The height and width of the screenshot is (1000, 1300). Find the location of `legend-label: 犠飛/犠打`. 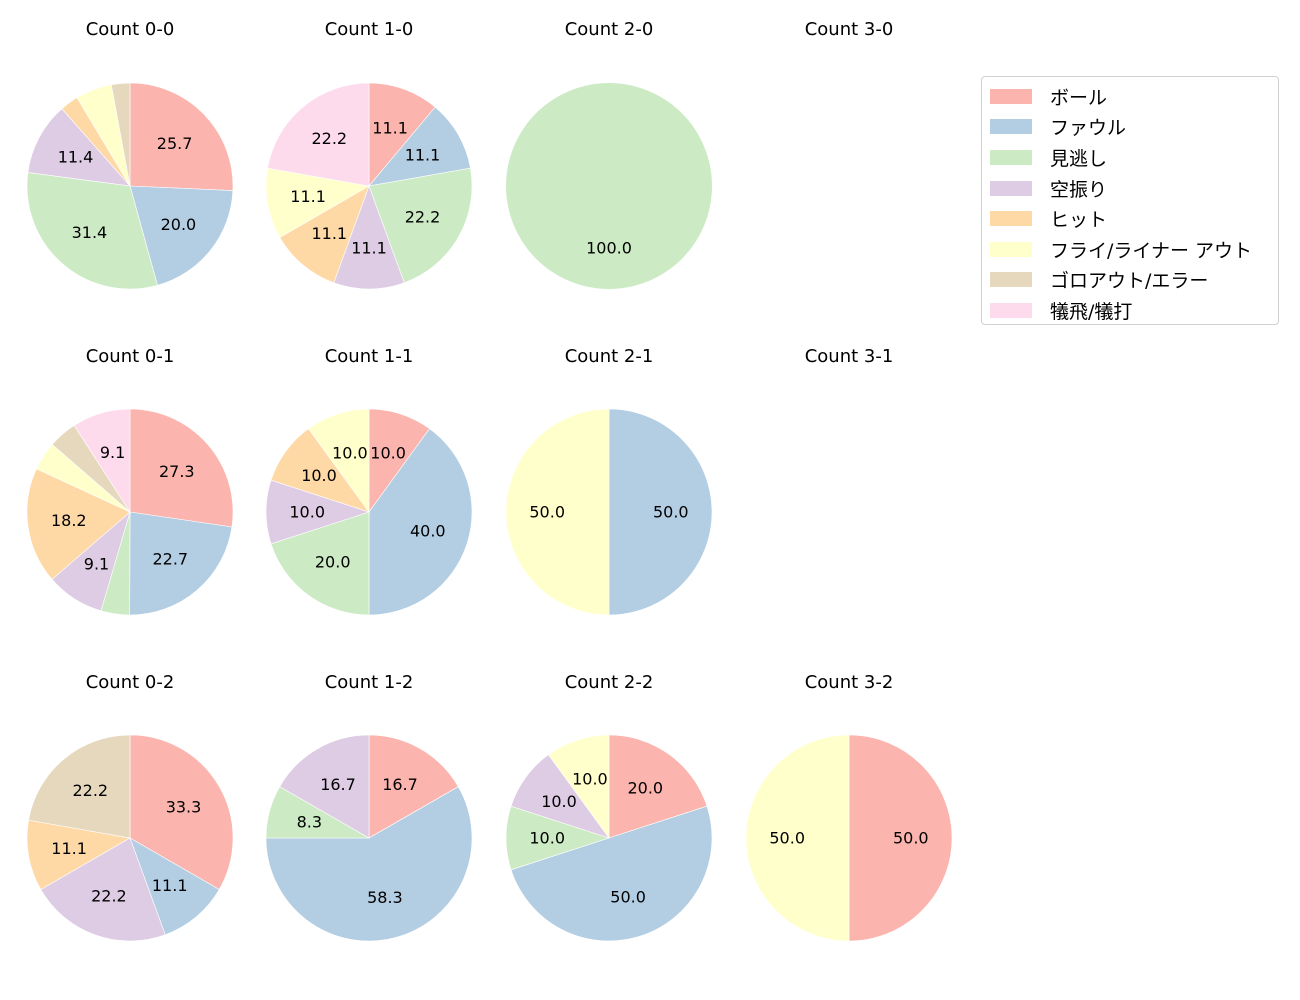

legend-label: 犠飛/犠打 is located at coordinates (1091, 311).